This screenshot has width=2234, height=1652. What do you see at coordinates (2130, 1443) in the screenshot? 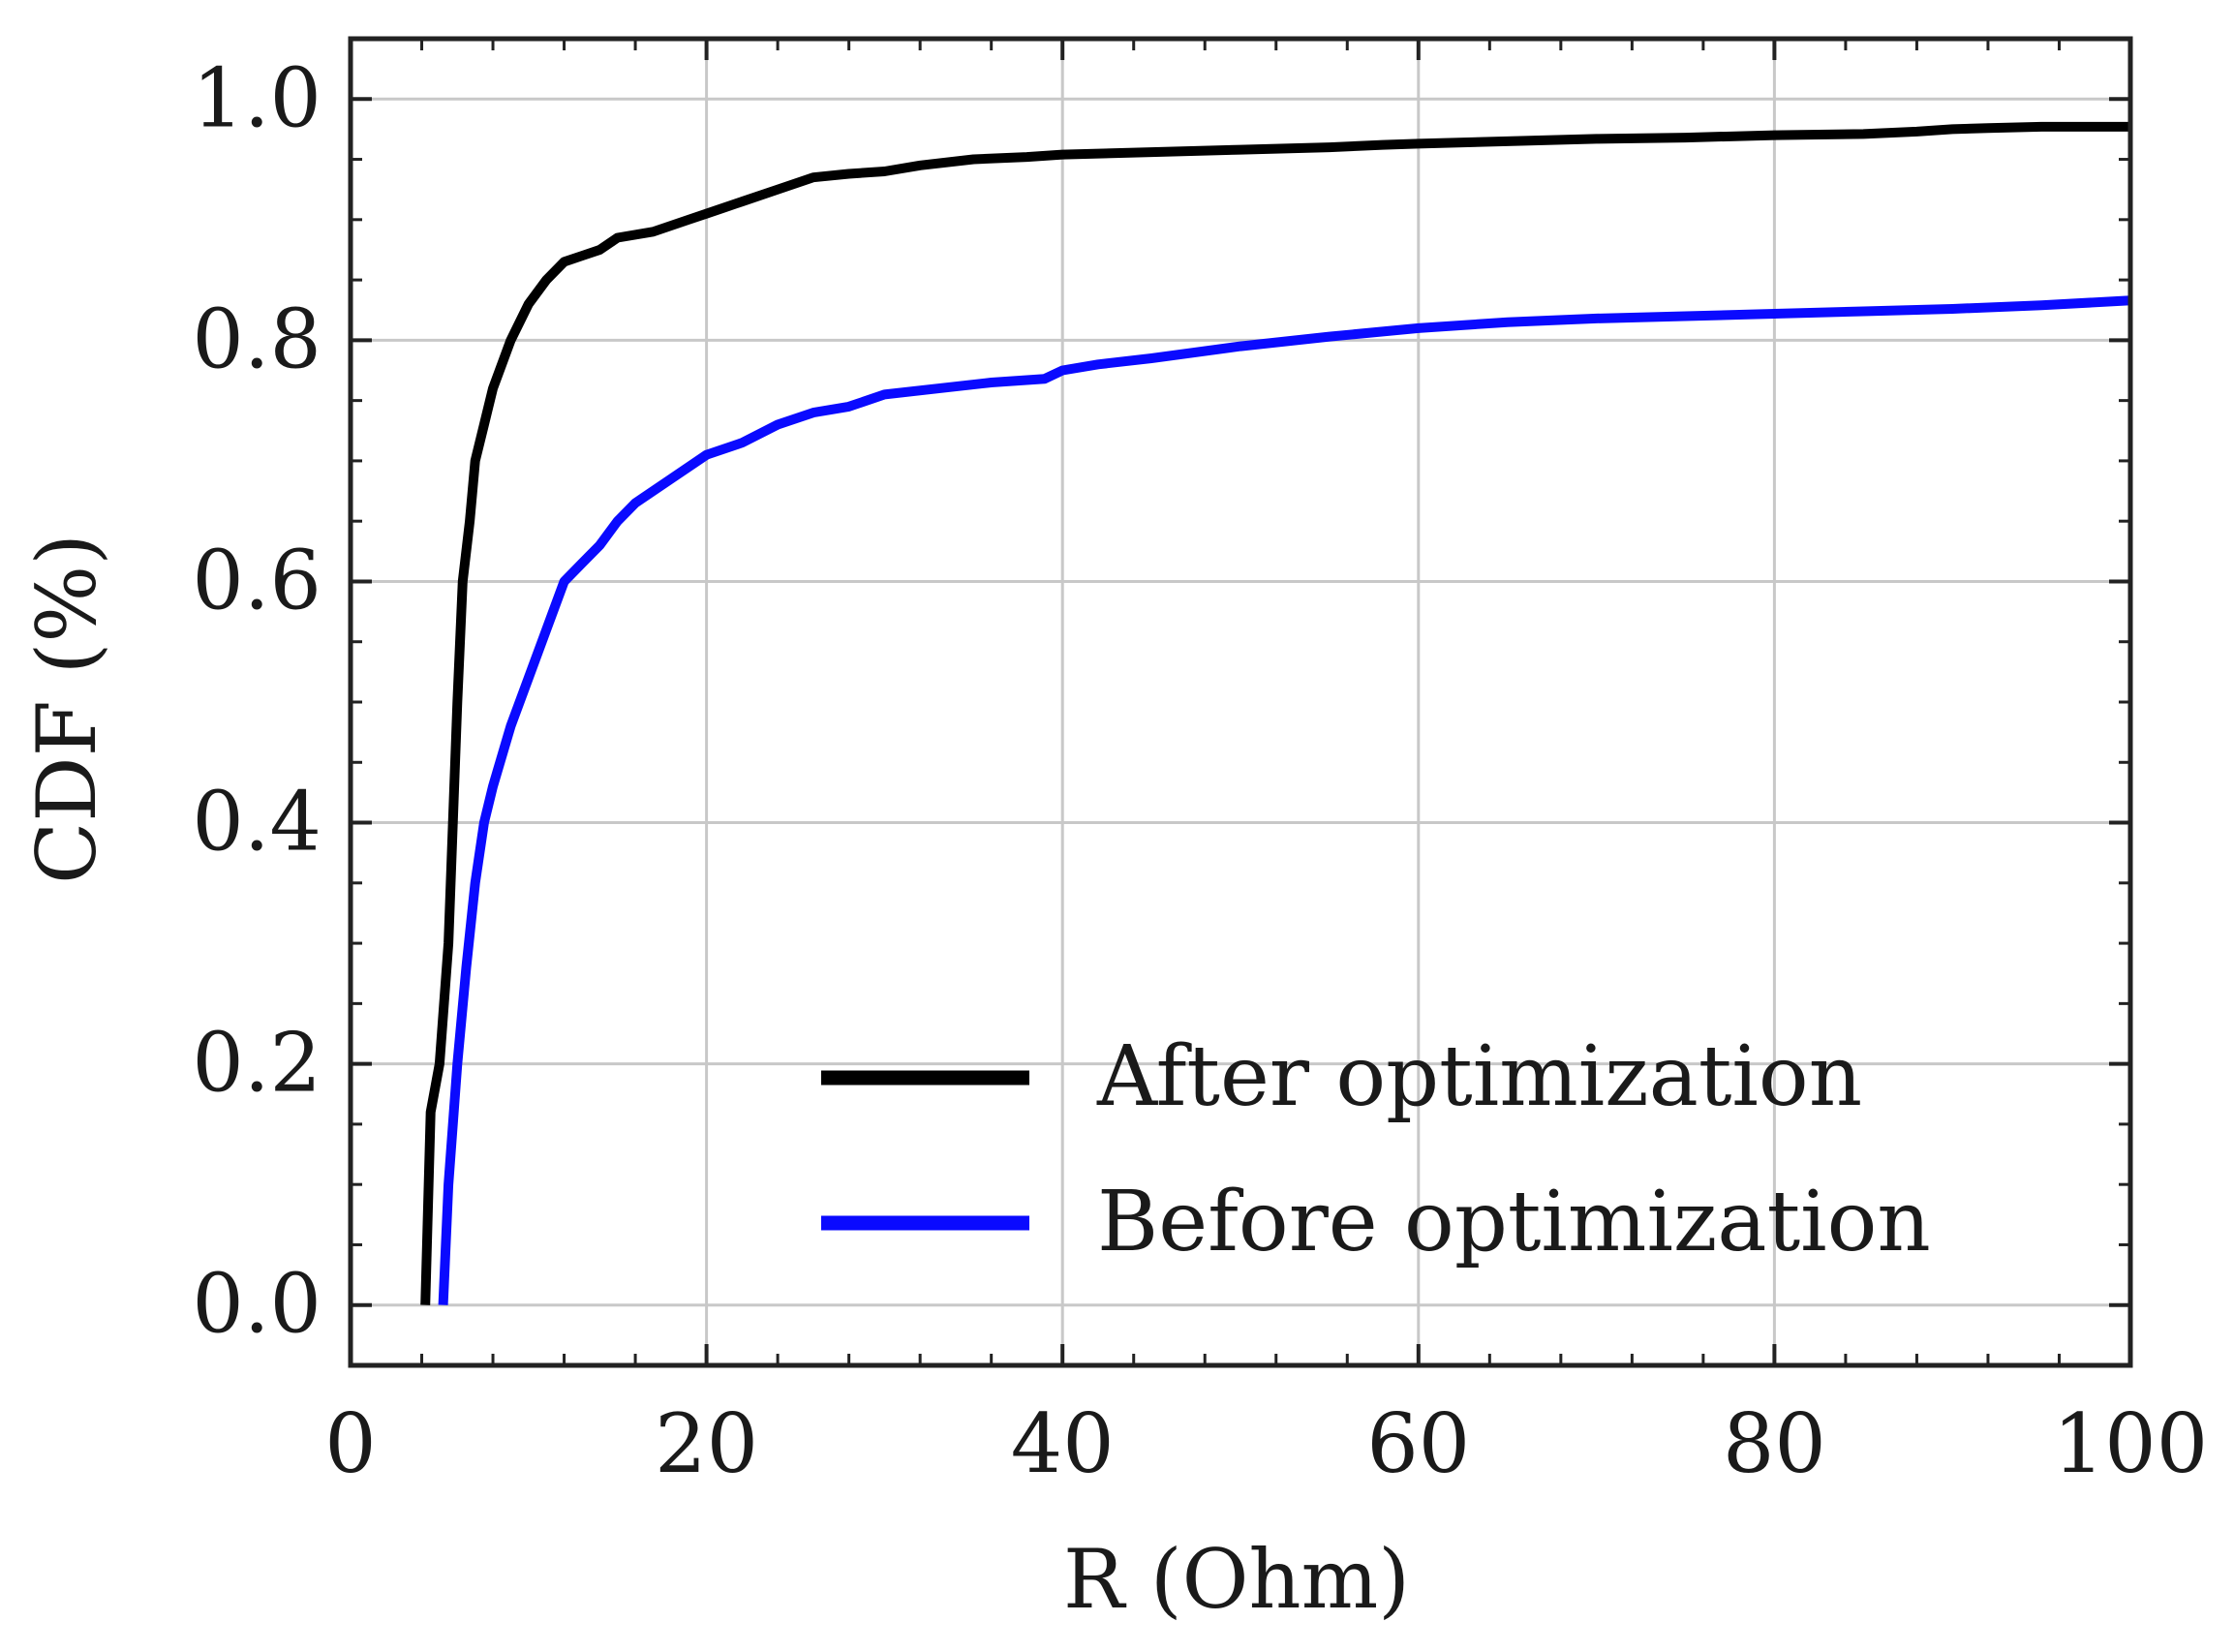
I see `x-tick-label: 100` at bounding box center [2130, 1443].